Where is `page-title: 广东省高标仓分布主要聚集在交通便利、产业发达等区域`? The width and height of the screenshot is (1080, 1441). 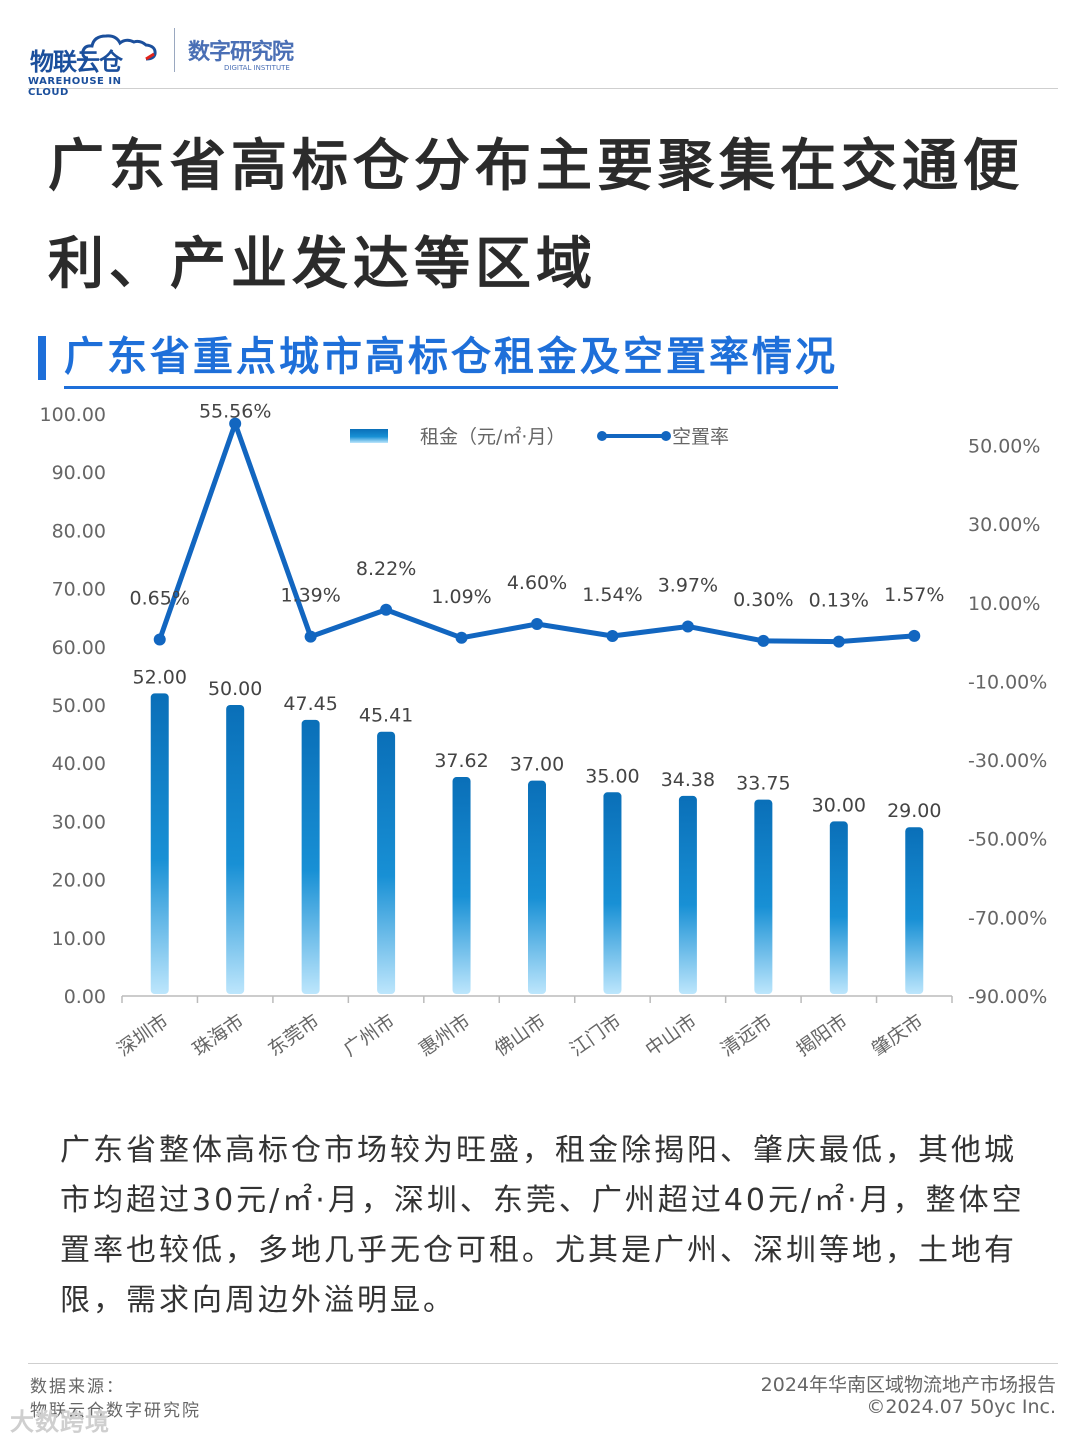
page-title: 广东省高标仓分布主要聚集在交通便利、产业发达等区域 is located at coordinates (536, 215).